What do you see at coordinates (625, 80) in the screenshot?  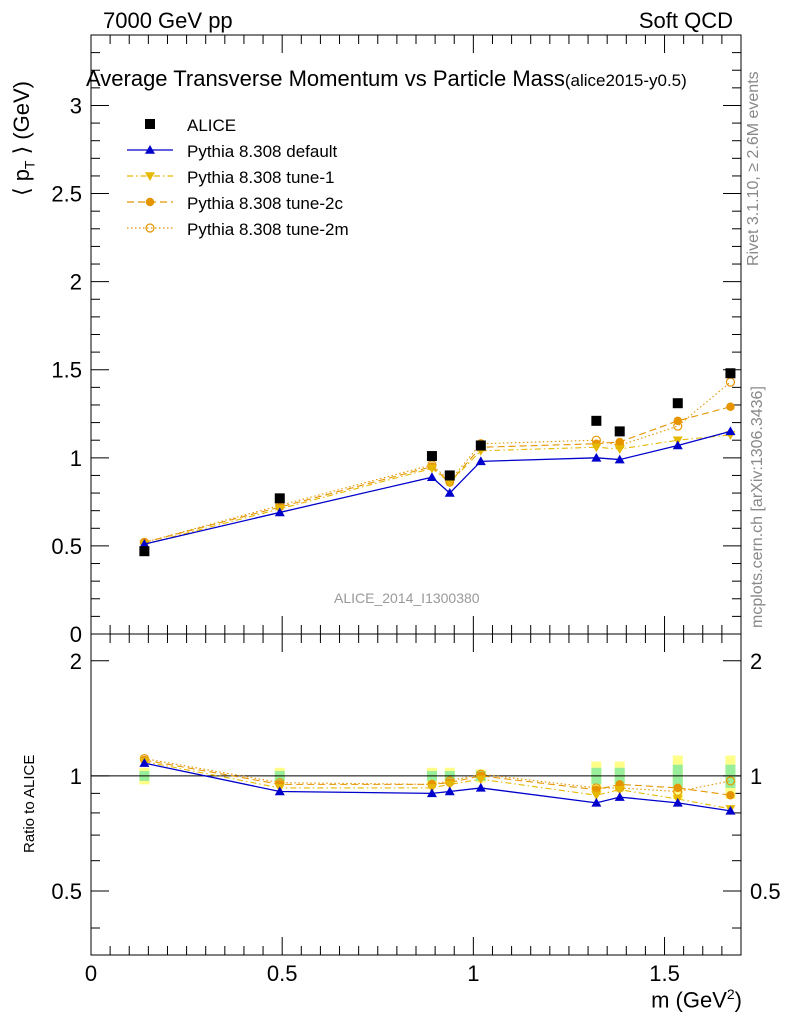 I see `chart-title-suffix: (alice2015-y0.5)` at bounding box center [625, 80].